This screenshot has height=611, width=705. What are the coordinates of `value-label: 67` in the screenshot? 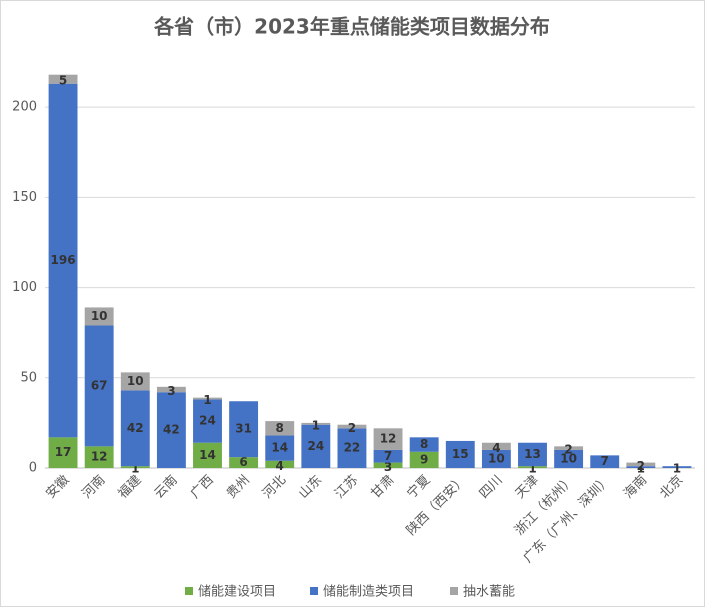 It's located at (99, 385).